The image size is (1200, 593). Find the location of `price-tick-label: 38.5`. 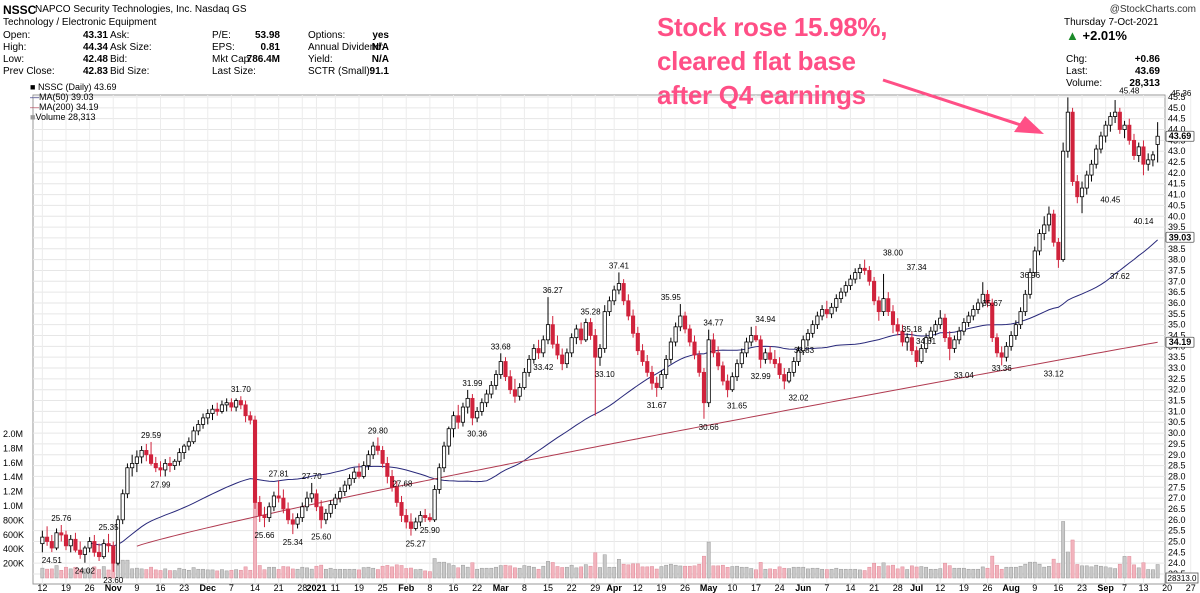

price-tick-label: 38.5 is located at coordinates (1177, 249).